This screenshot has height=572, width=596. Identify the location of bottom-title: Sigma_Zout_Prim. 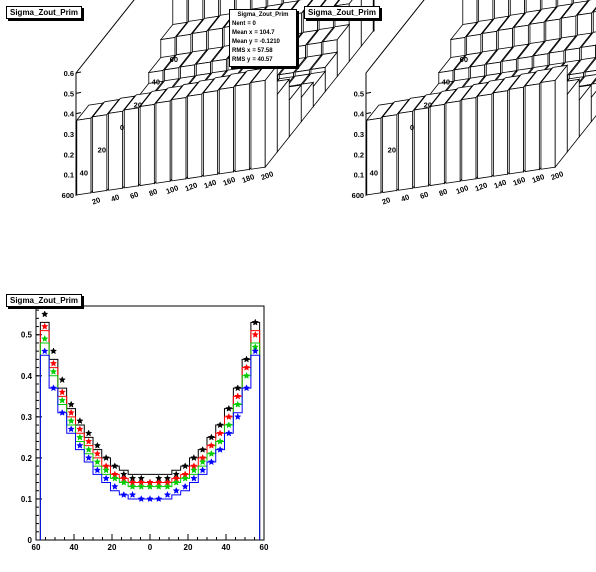
(44, 300).